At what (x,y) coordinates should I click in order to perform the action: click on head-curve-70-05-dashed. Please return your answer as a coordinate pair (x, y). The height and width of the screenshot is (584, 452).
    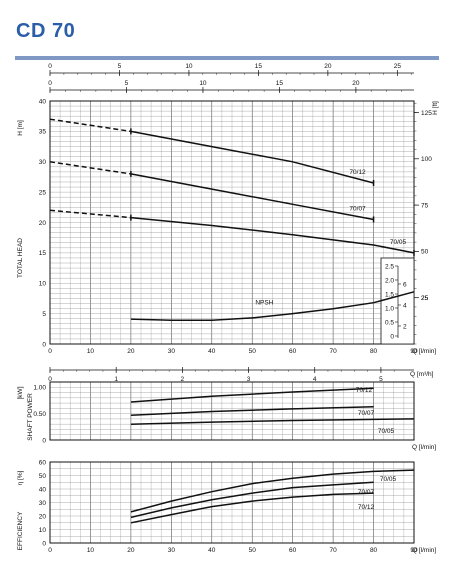
    Looking at the image, I should click on (90, 214).